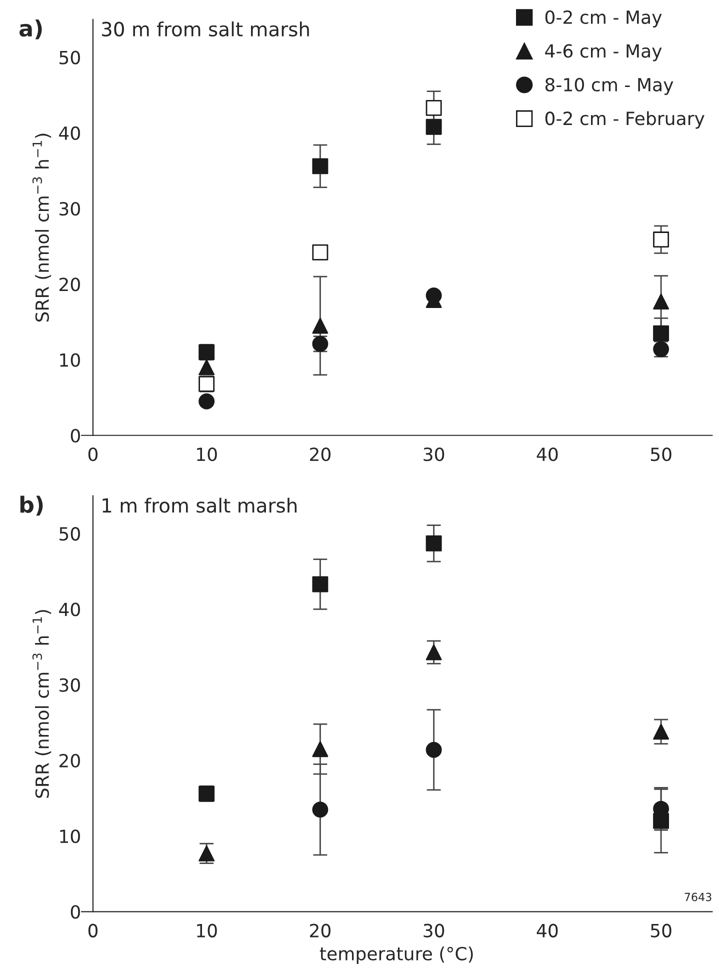 The image size is (719, 974). What do you see at coordinates (31, 506) in the screenshot?
I see `text: b)` at bounding box center [31, 506].